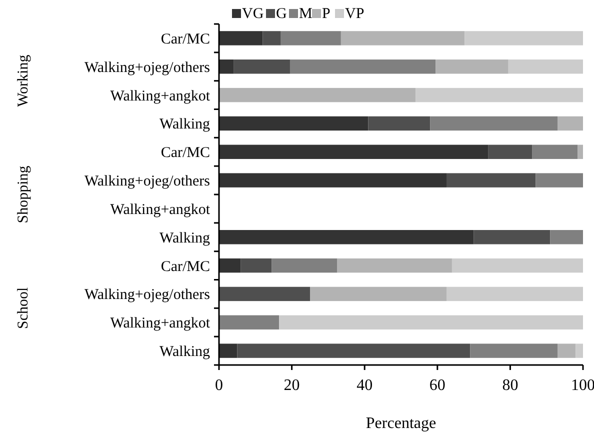 The image size is (594, 436). I want to click on legend-label: M, so click(305, 14).